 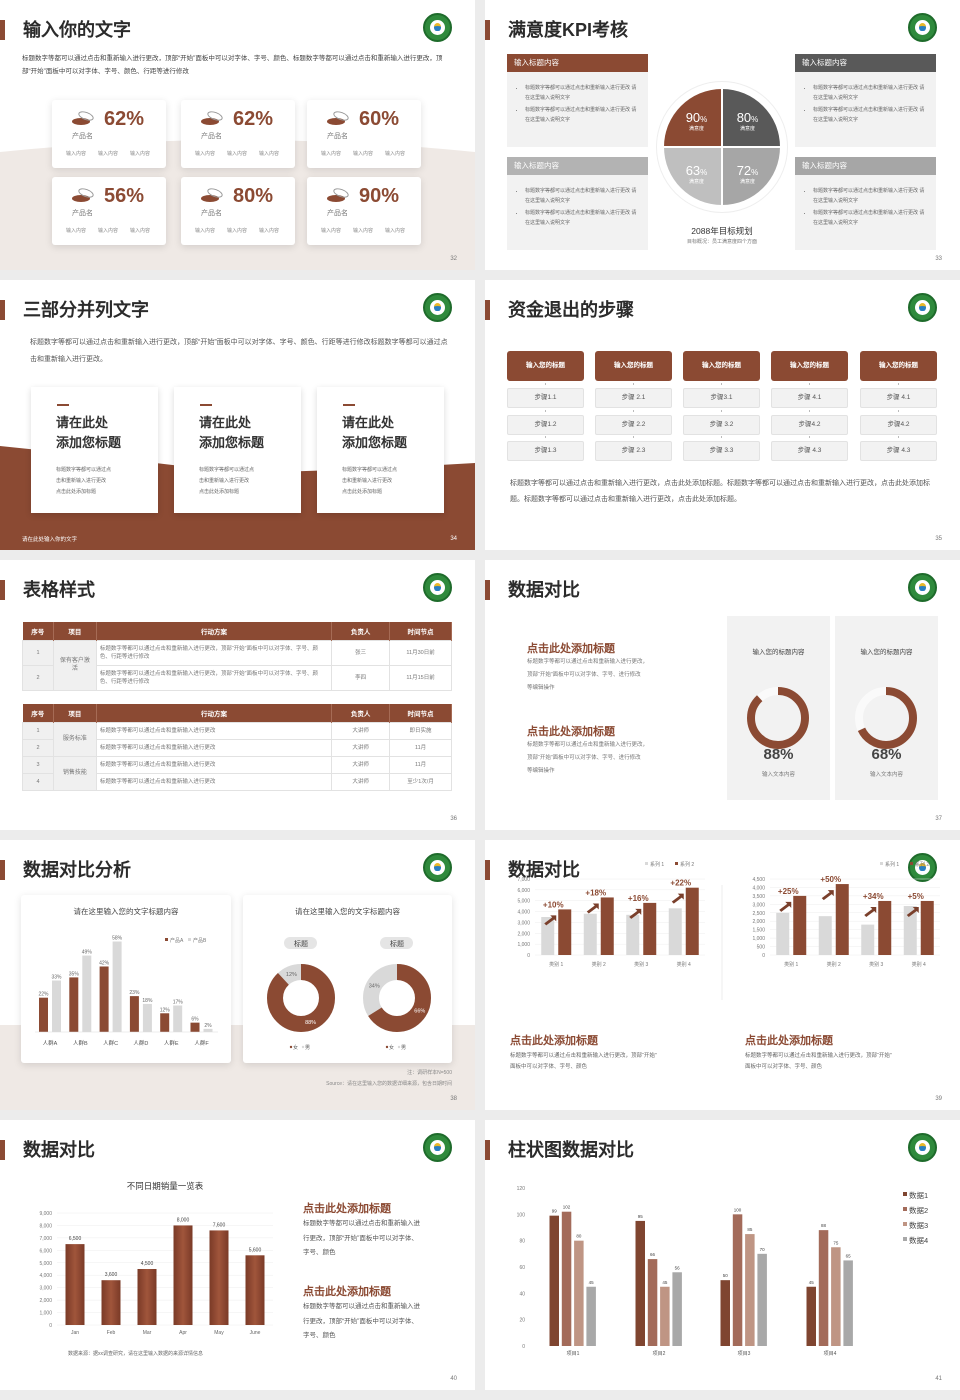 What do you see at coordinates (721, 425) in the screenshot?
I see `step-box: 步骤 3.2` at bounding box center [721, 425].